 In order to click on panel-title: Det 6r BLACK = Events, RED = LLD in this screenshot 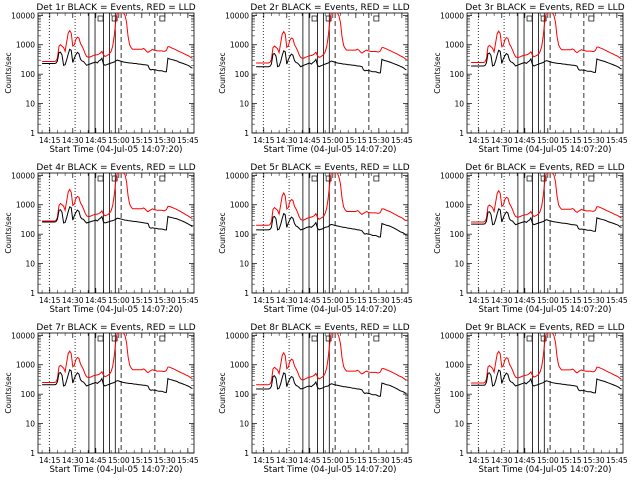, I will do `click(544, 168)`.